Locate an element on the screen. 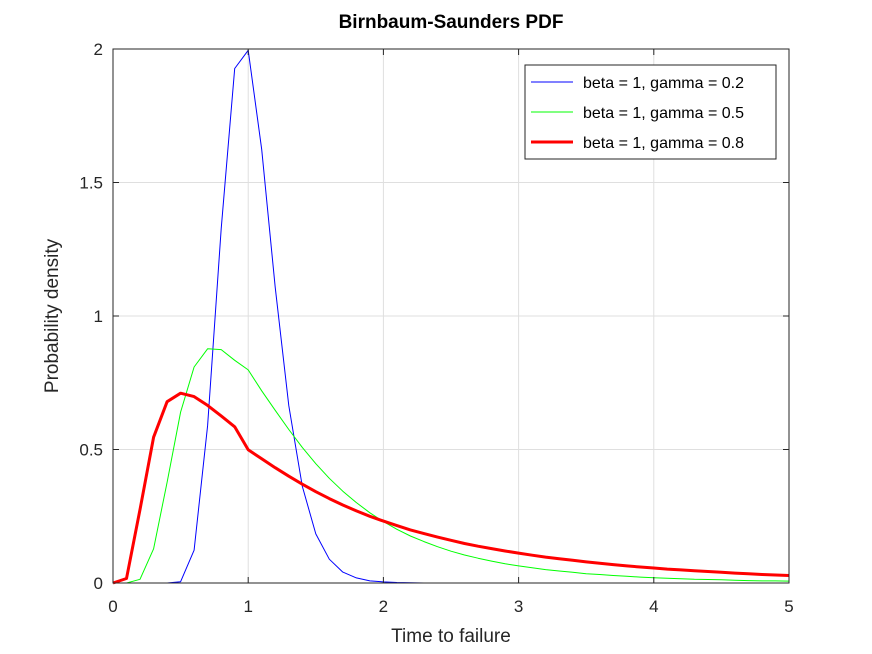 The height and width of the screenshot is (654, 872). legend-label: beta = 1, gamma = 0.5 is located at coordinates (663, 113).